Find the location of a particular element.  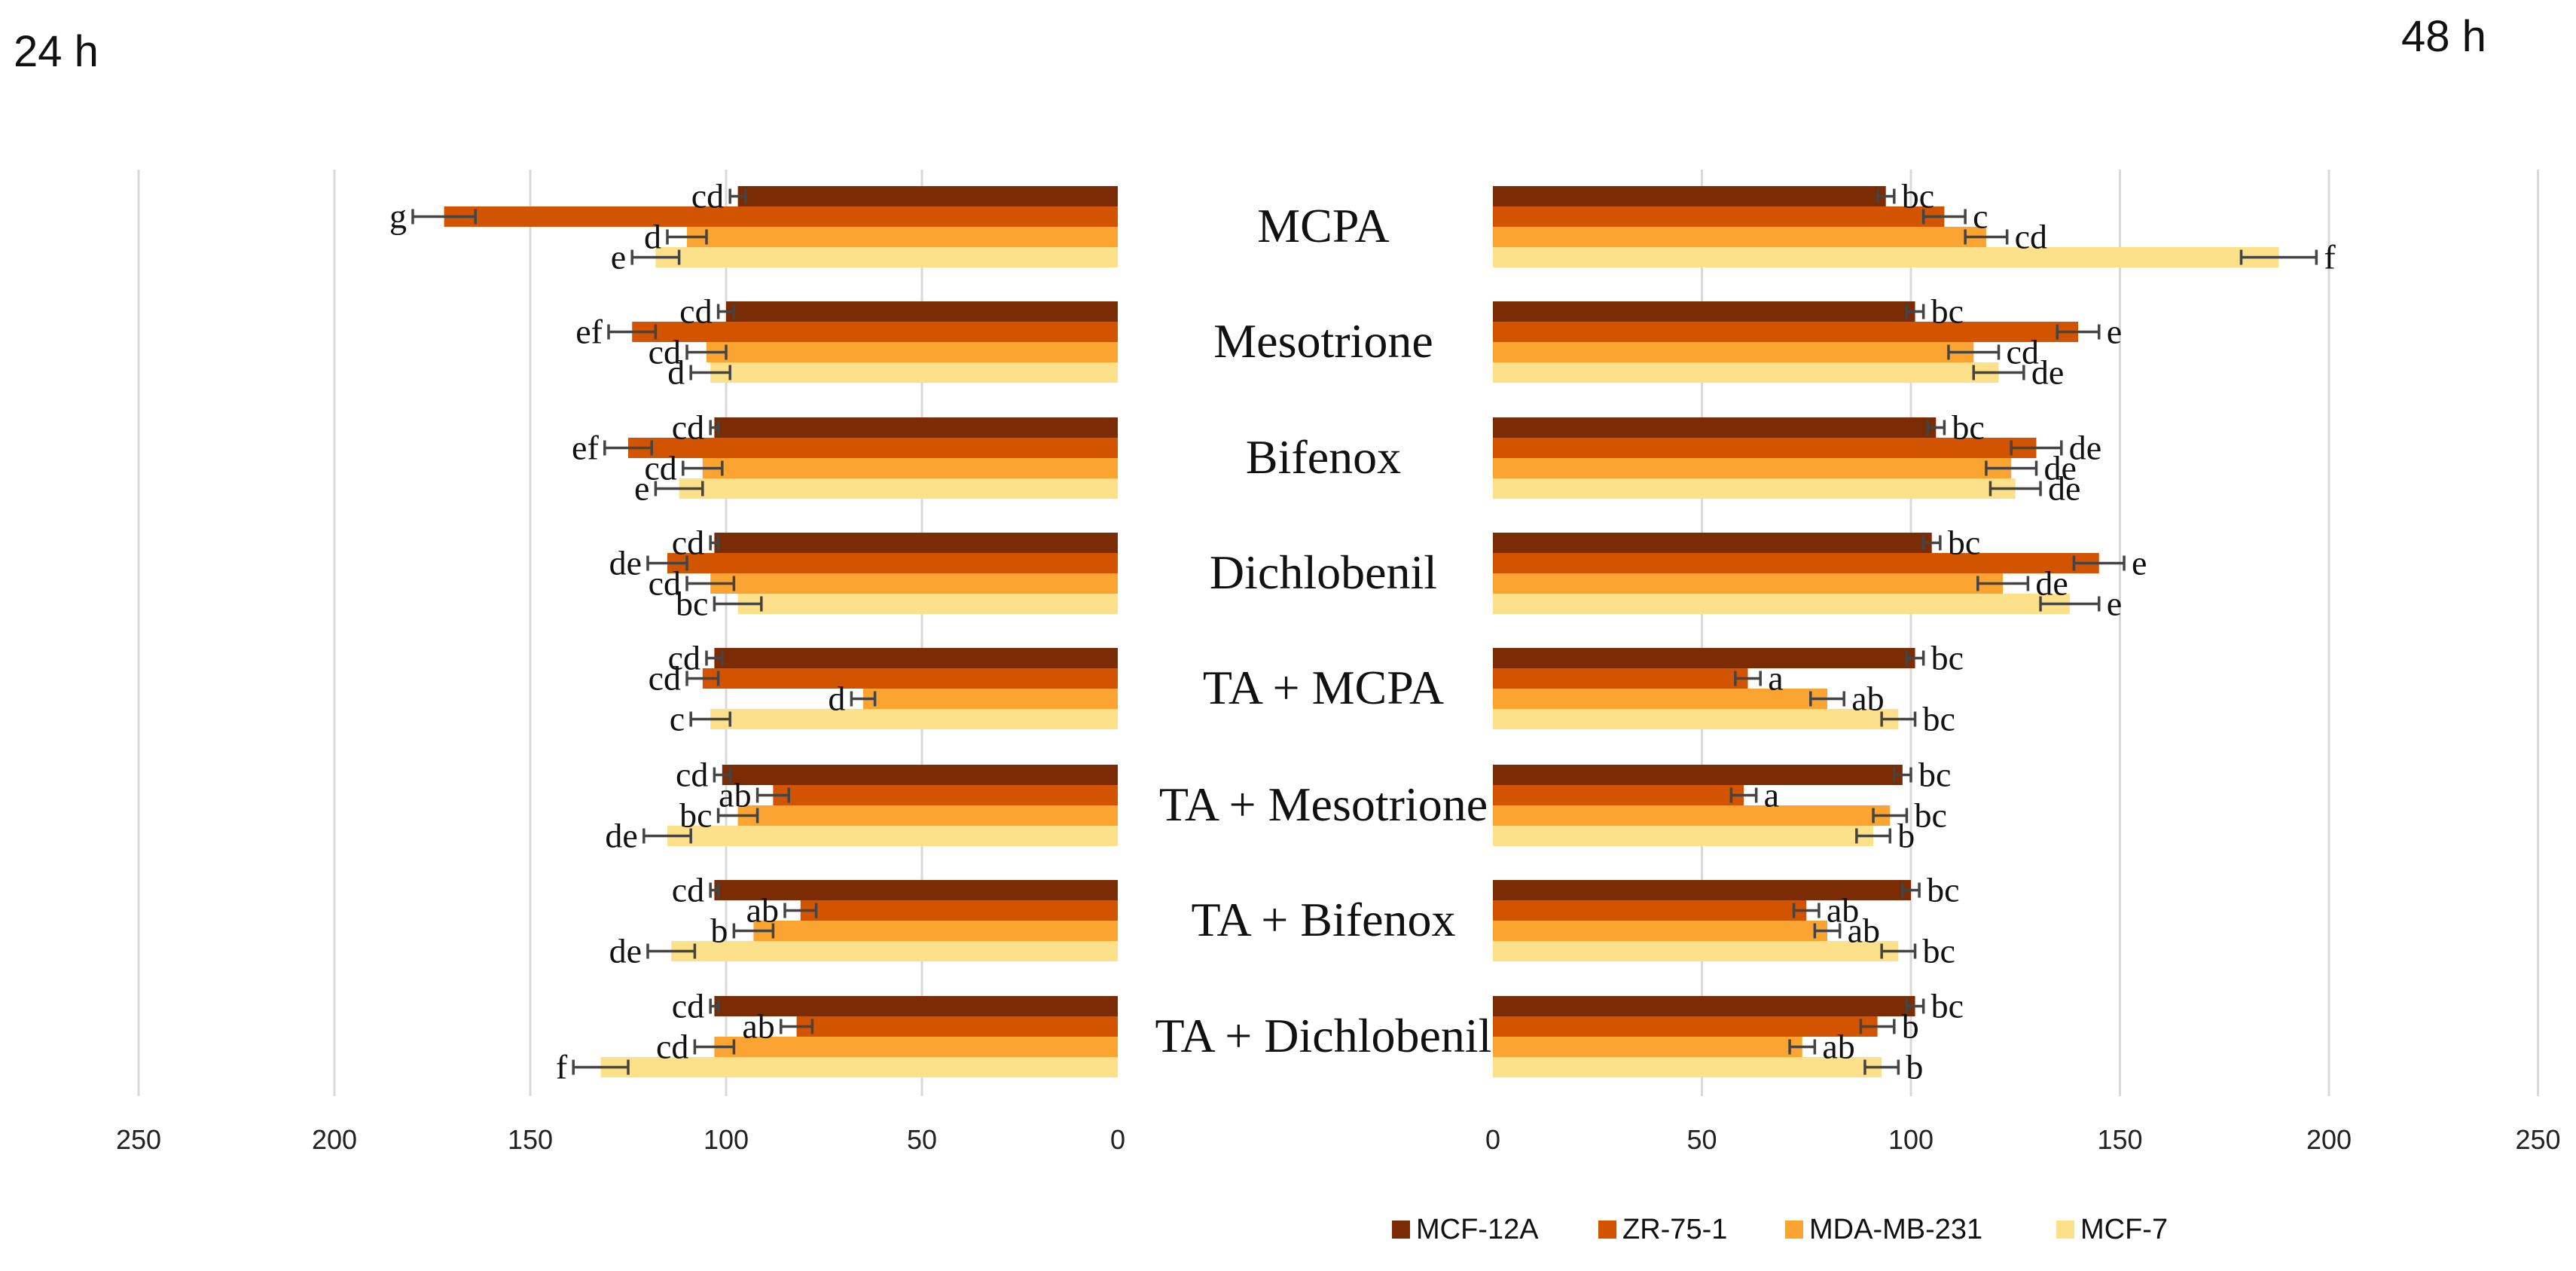

axis-ticks: 250 200 150 100 50 0 0 50 100 150 200 250 is located at coordinates (1339, 1139).